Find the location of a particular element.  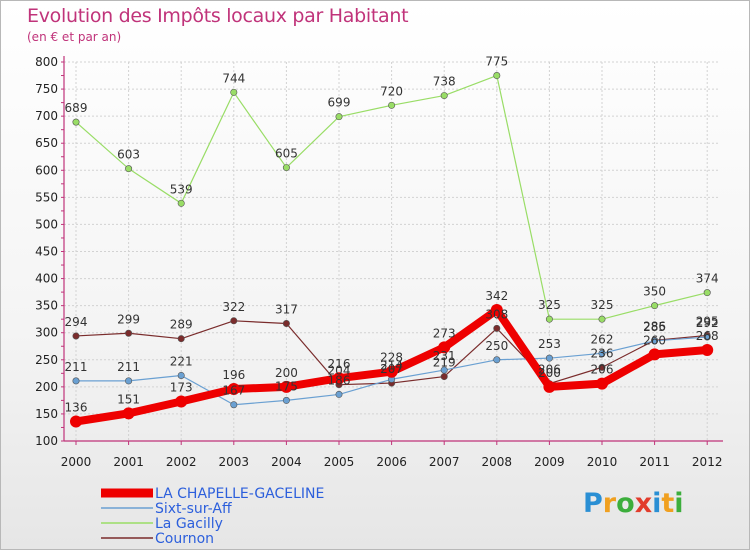

data-label: 285 is located at coordinates (654, 327).